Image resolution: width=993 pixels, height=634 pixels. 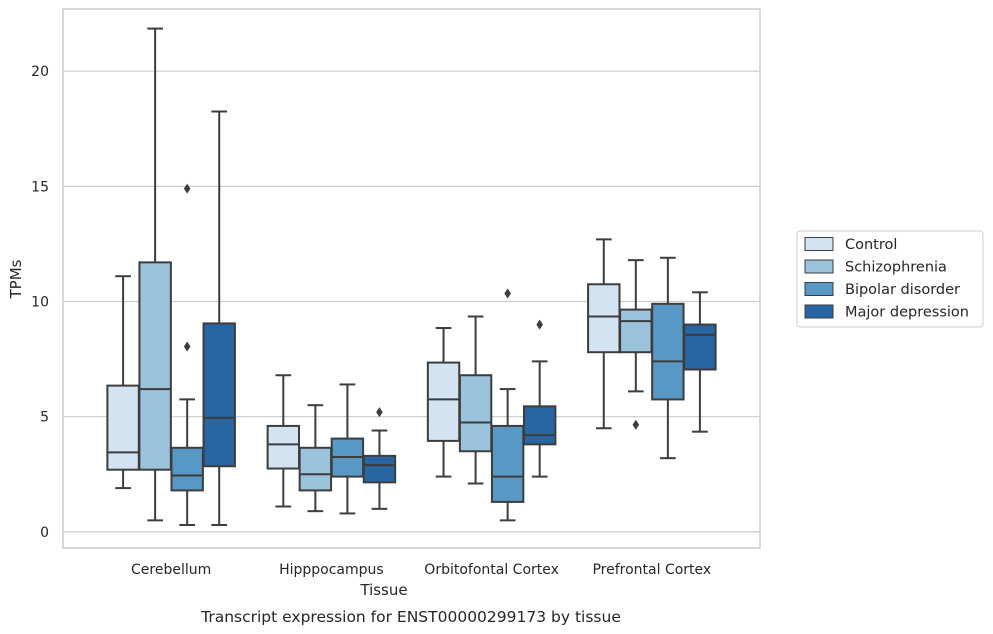 I want to click on y-axis-title: TPMs, so click(x=16, y=279).